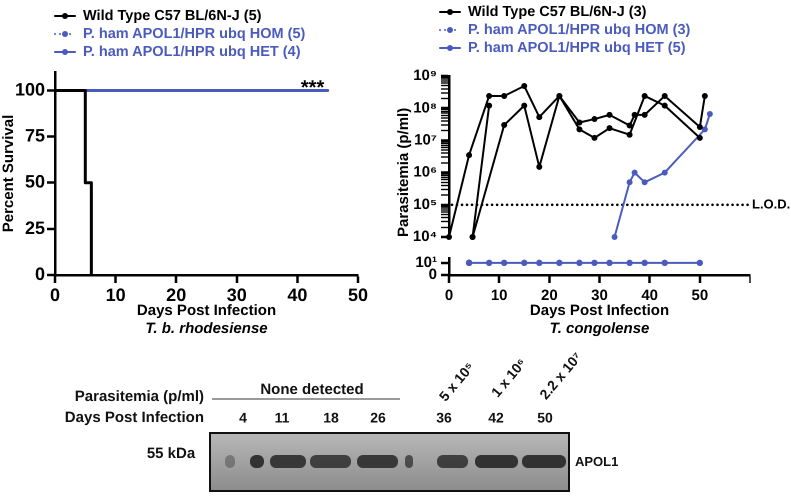  Describe the element at coordinates (282, 417) in the screenshot. I see `text: 11` at that location.